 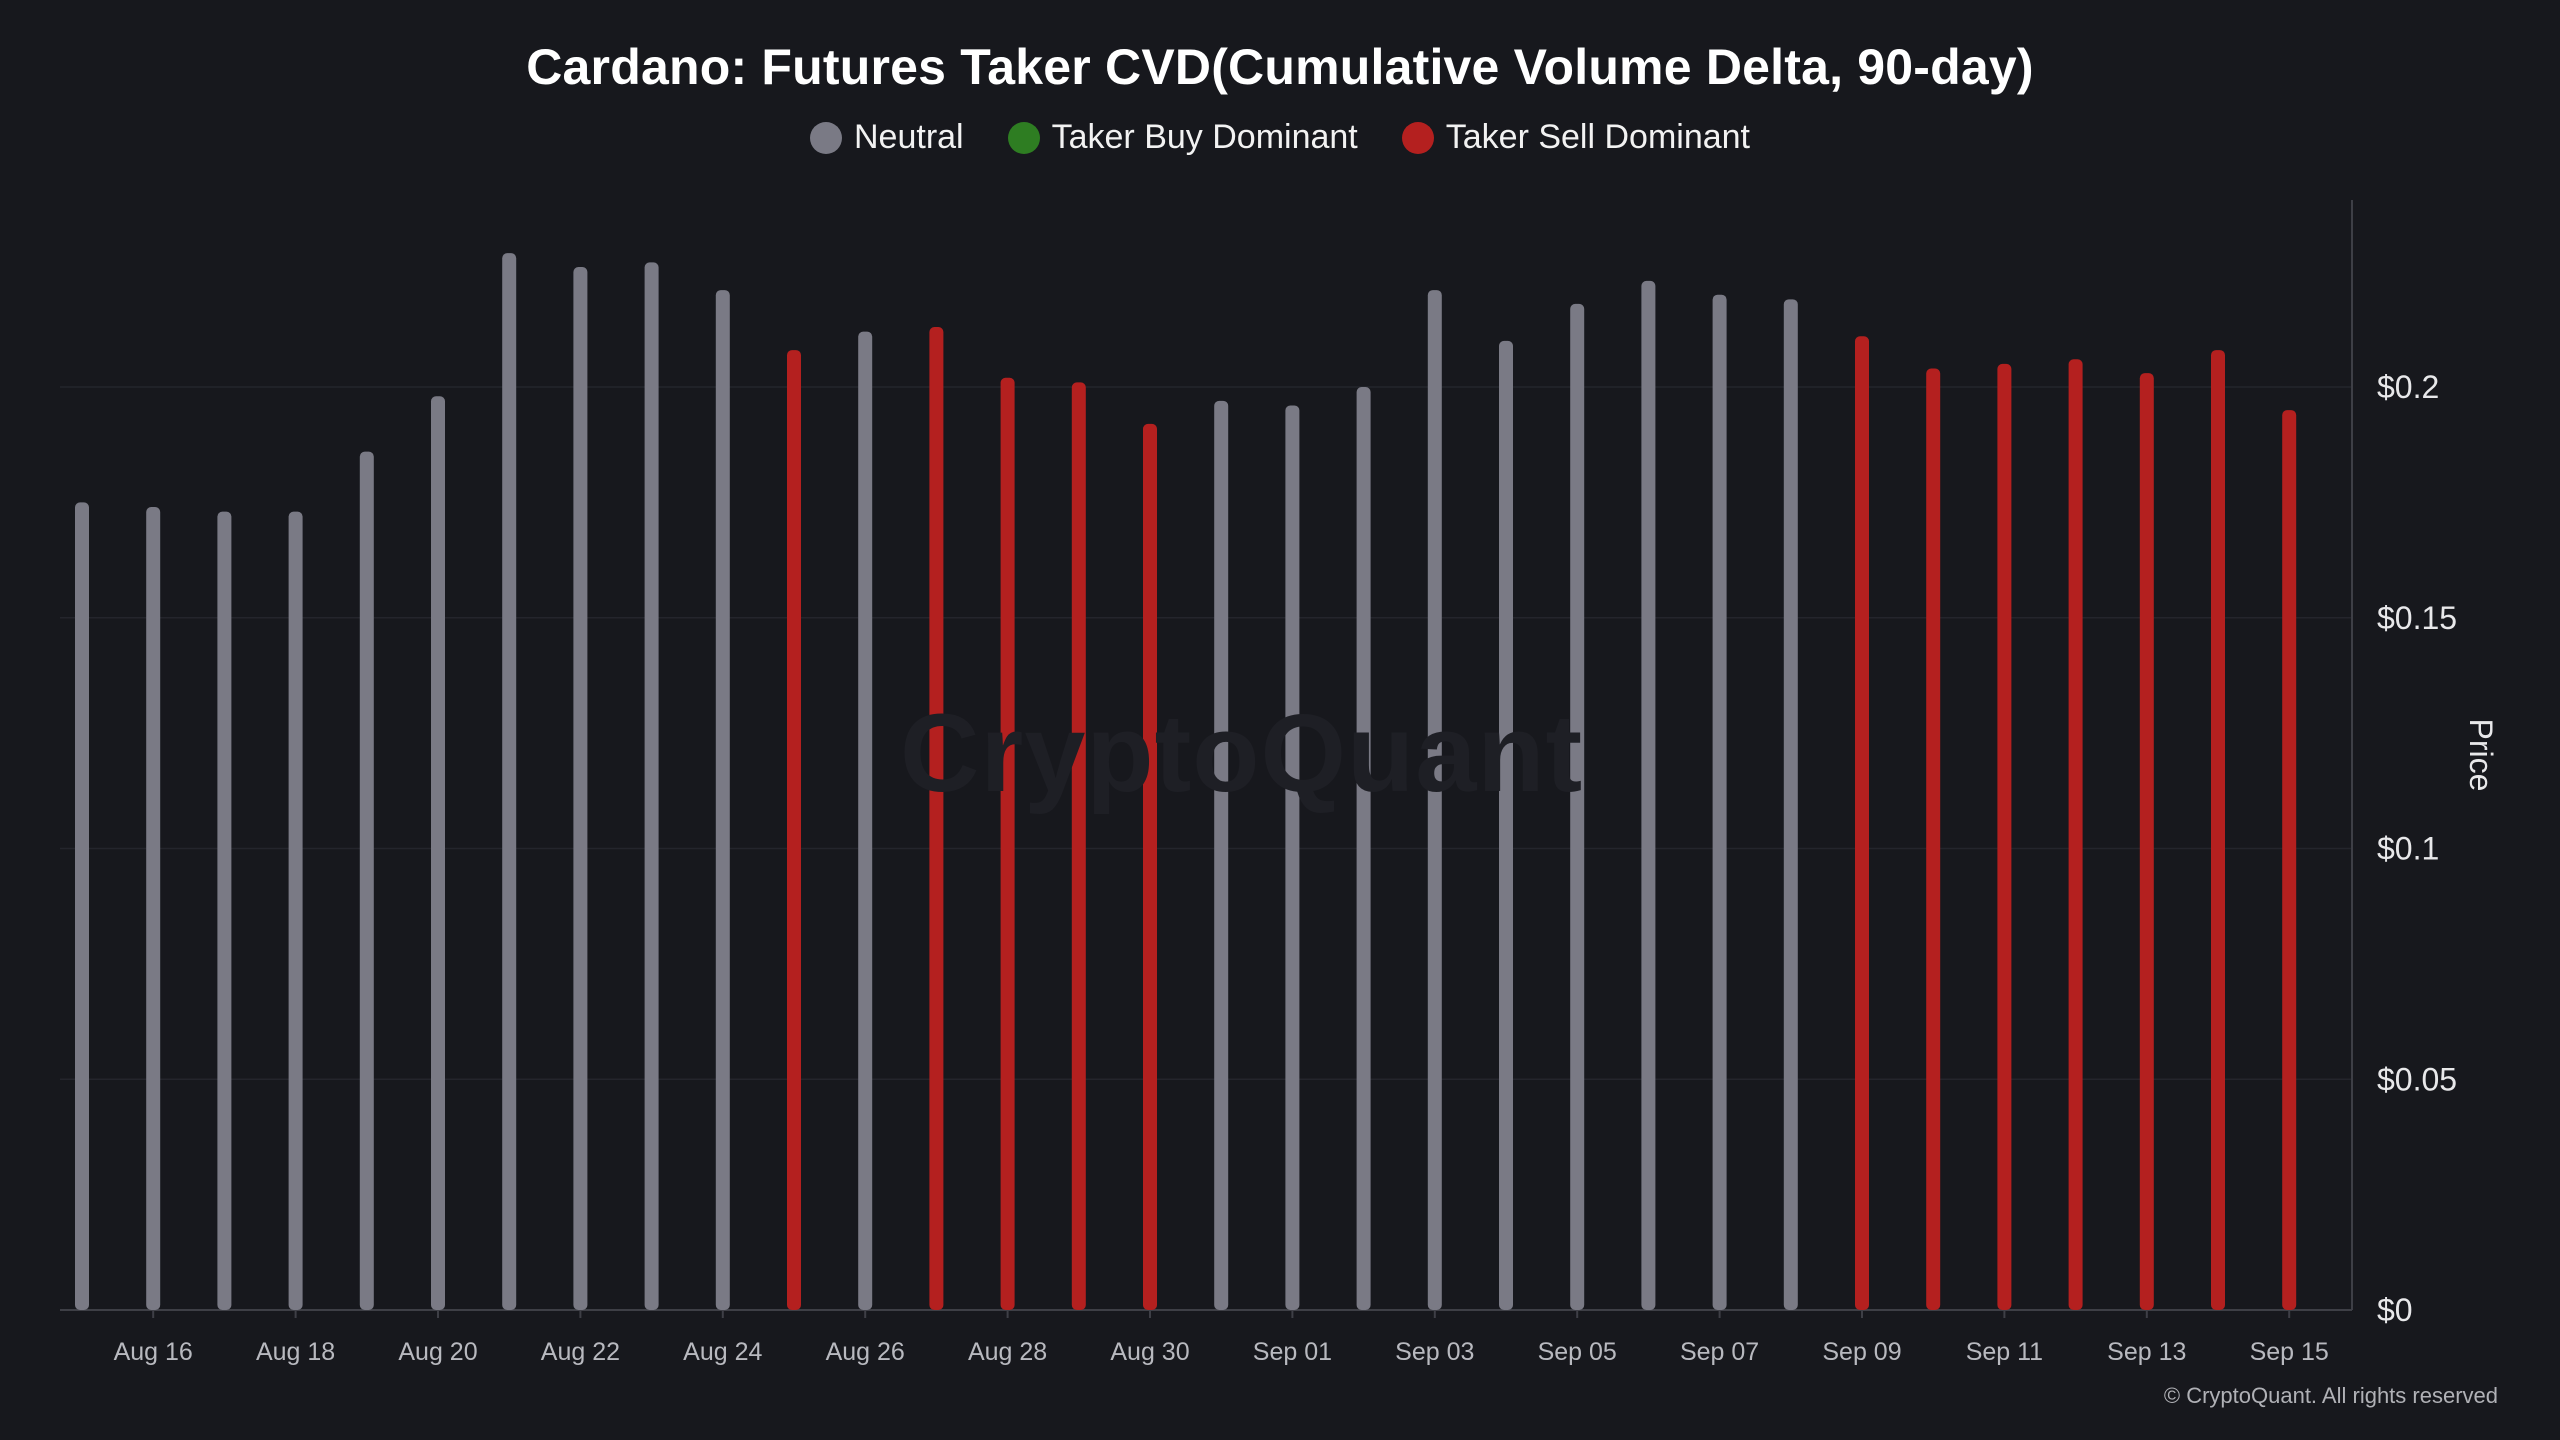 I want to click on legend-label-taker-buy-dominant: Taker Buy Dominant, so click(x=1204, y=137).